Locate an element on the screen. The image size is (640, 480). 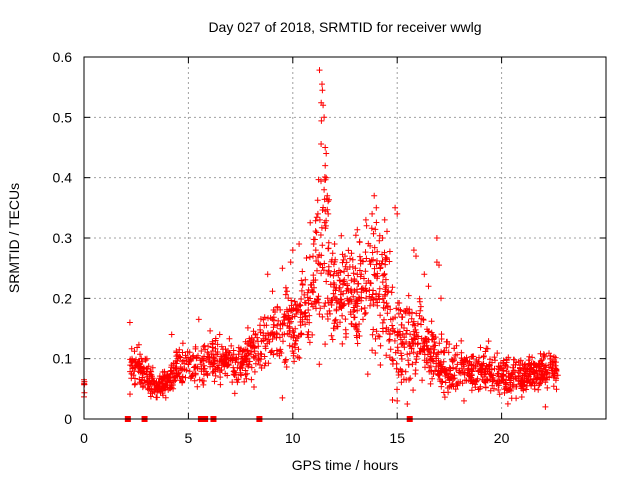
x-tick-label: 15 is located at coordinates (397, 438).